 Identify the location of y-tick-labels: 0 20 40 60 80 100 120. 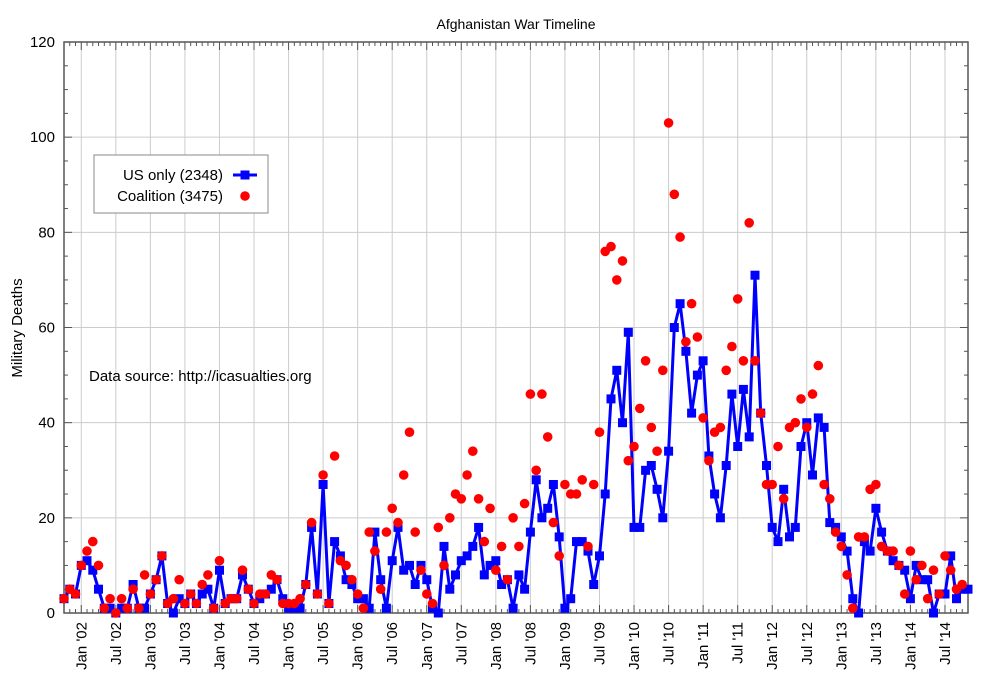
(42, 328).